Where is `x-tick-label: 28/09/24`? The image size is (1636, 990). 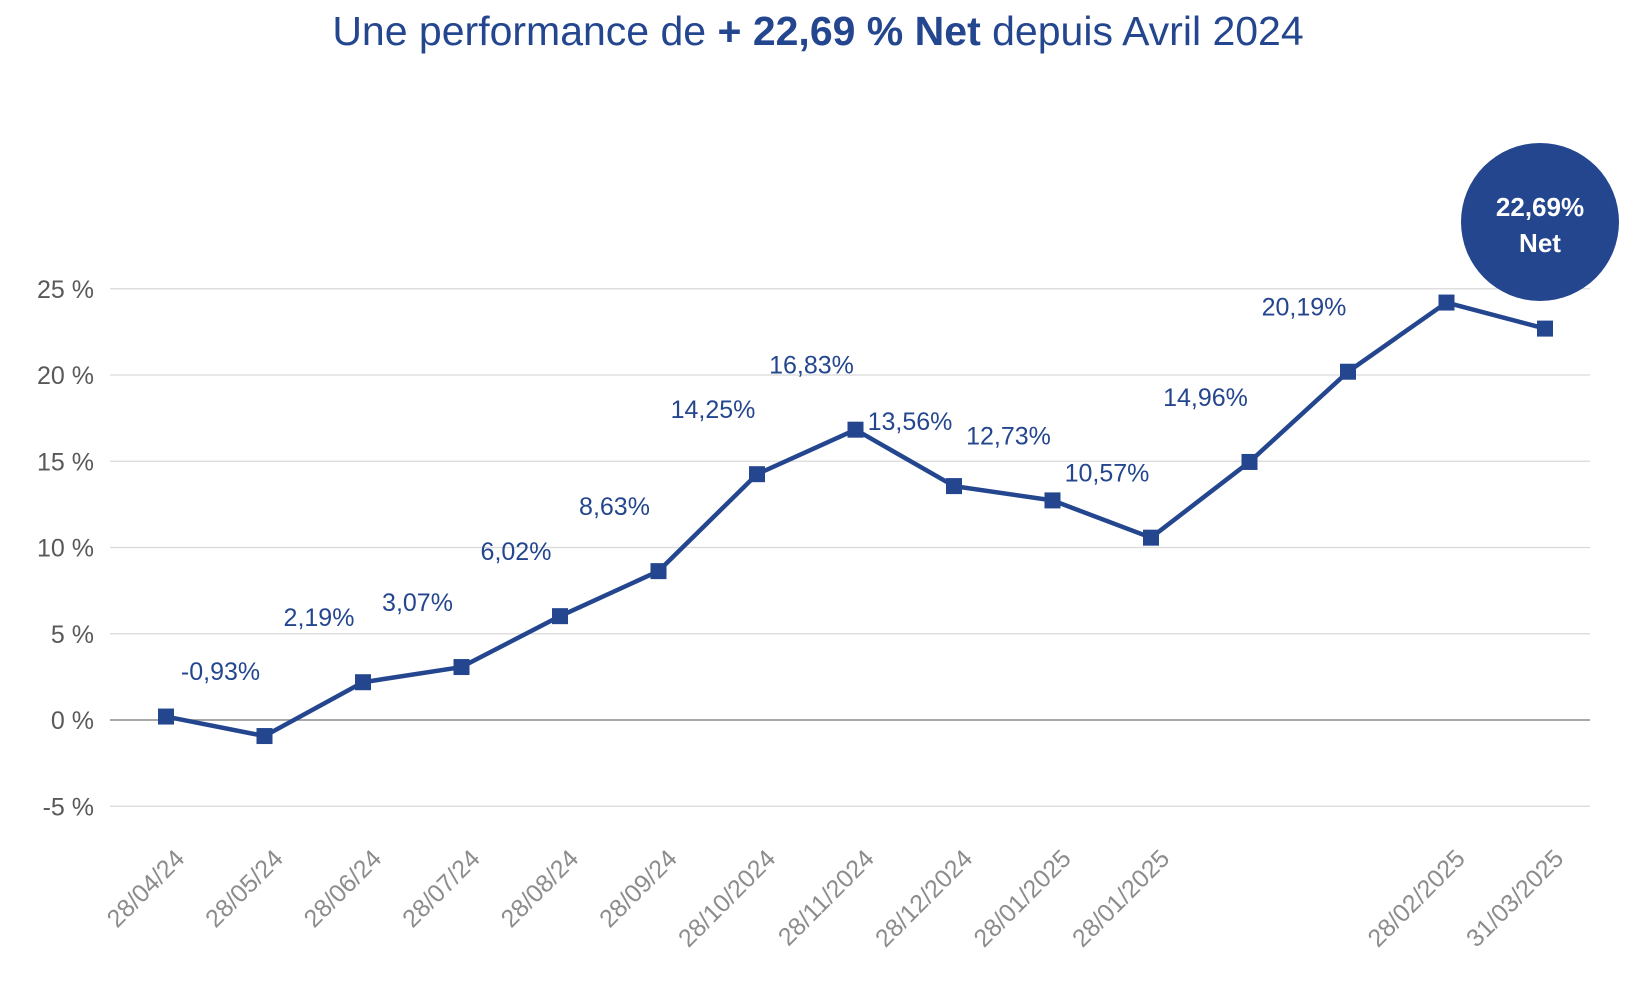
x-tick-label: 28/09/24 is located at coordinates (638, 888).